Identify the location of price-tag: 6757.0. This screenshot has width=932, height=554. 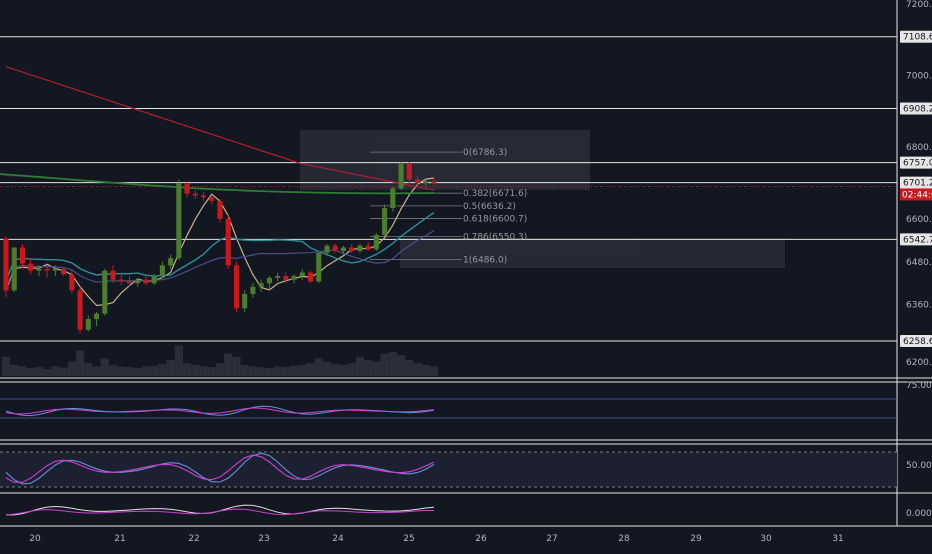
(916, 162).